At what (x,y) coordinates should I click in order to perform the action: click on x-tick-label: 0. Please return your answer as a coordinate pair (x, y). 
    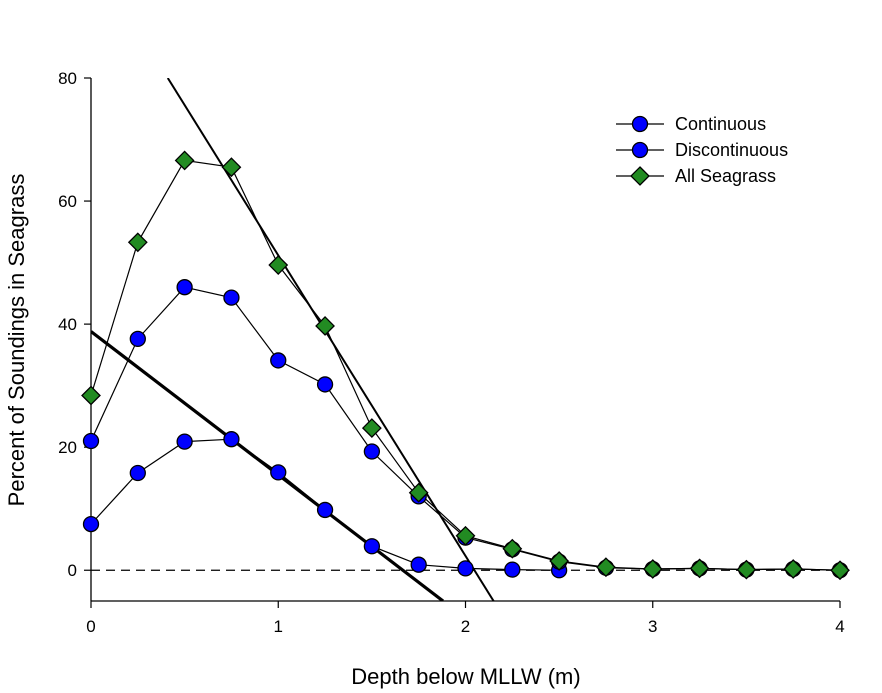
    Looking at the image, I should click on (90, 626).